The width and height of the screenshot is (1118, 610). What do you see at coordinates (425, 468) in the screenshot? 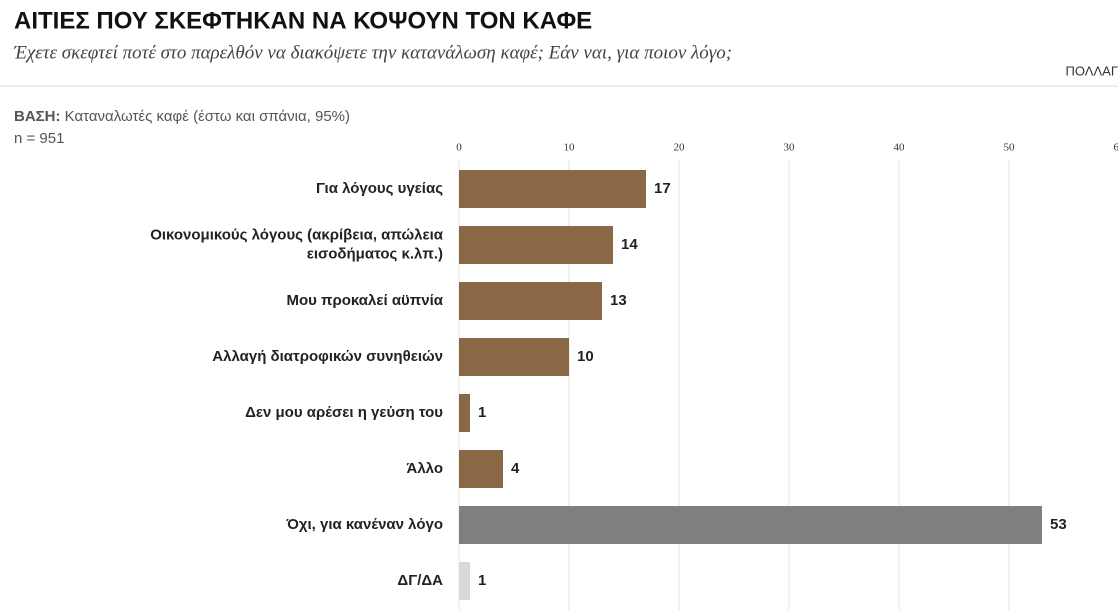
I see `category-label: Άλλο` at bounding box center [425, 468].